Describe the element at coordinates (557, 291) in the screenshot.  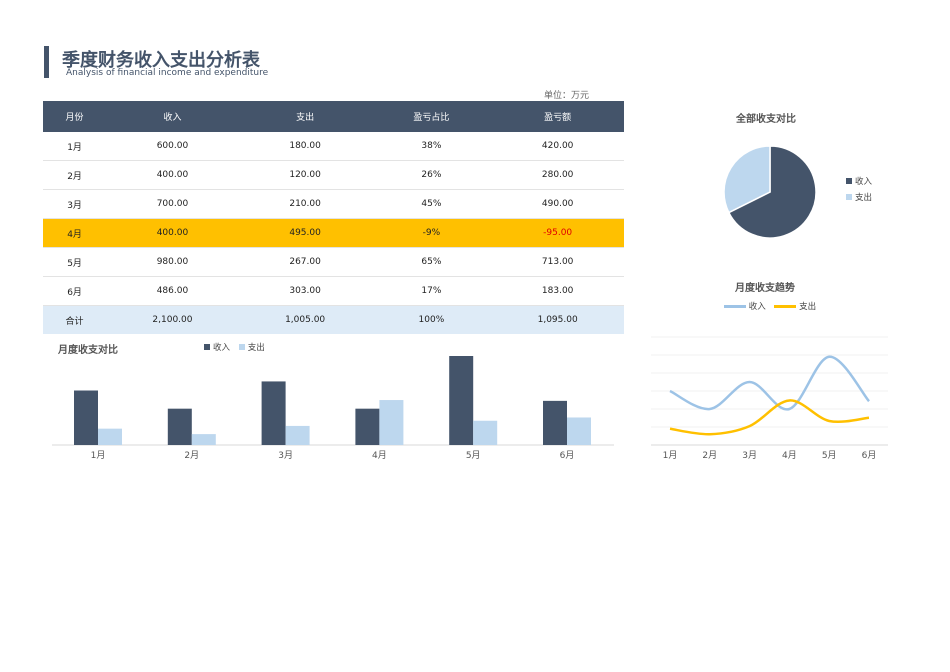
I see `table-cell: 183.00` at that location.